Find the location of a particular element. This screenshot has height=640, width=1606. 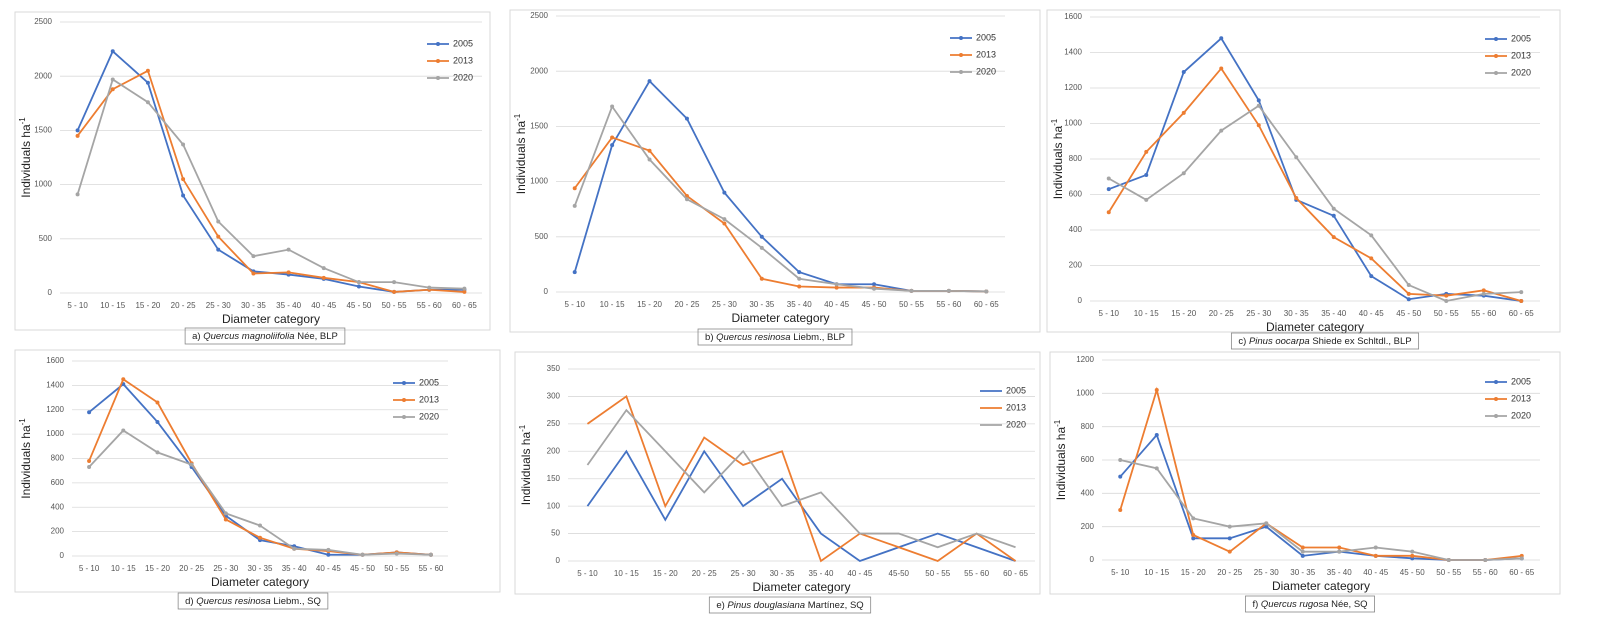

y-tick-label: 1400 is located at coordinates (1073, 52).